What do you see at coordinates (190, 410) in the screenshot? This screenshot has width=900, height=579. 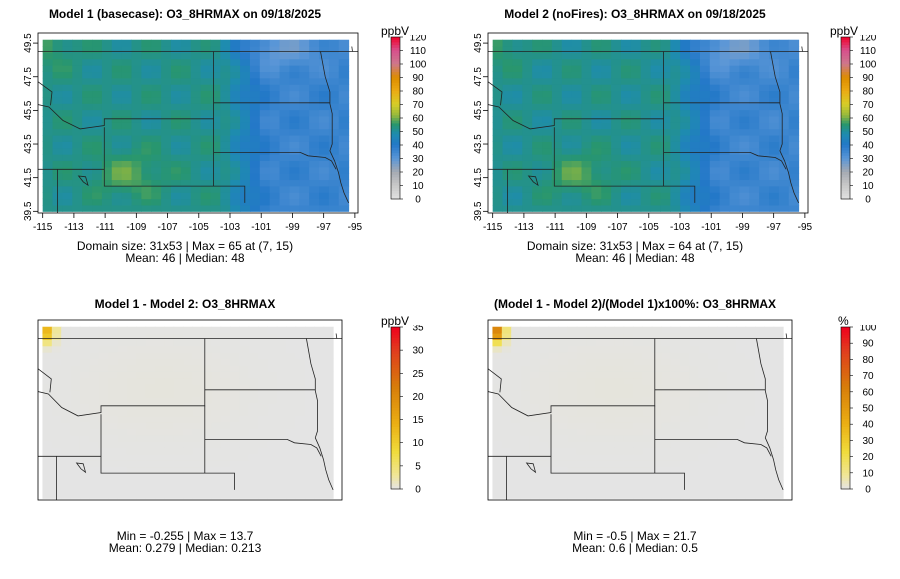 I see `plot-frame` at bounding box center [190, 410].